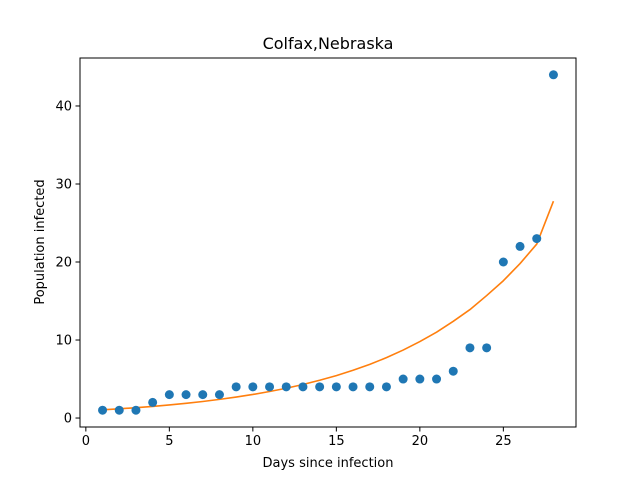  What do you see at coordinates (253, 441) in the screenshot?
I see `x-tick-label: 10` at bounding box center [253, 441].